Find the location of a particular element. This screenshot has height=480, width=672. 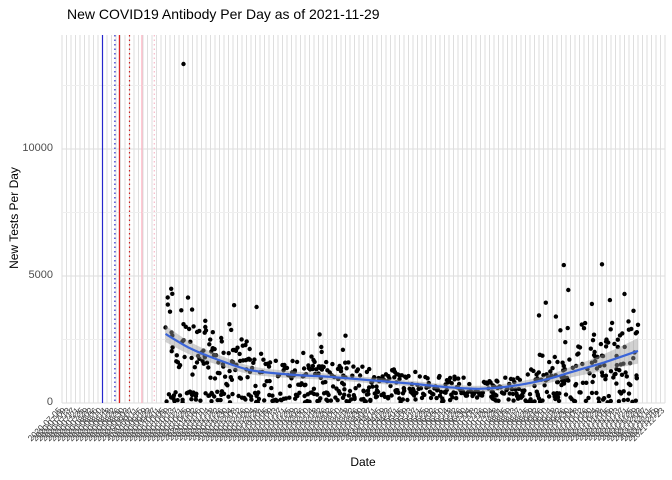

y-tick-label: 10000 is located at coordinates (37, 148).